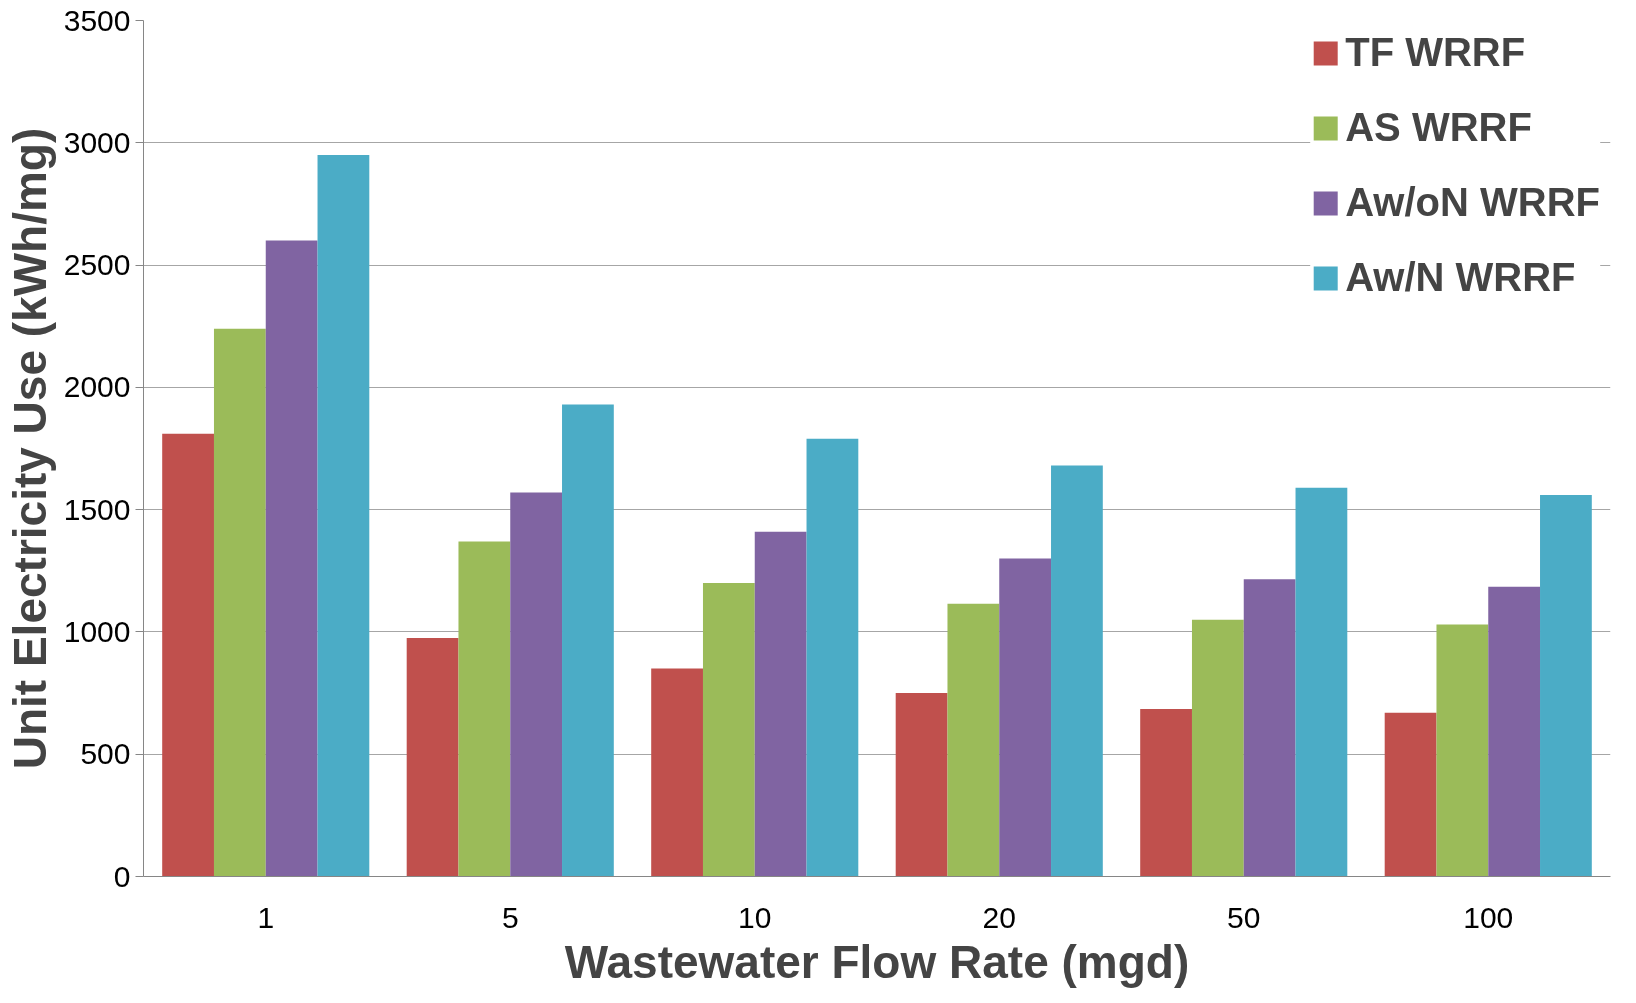  I want to click on y-tick-label: 2000, so click(97, 387).